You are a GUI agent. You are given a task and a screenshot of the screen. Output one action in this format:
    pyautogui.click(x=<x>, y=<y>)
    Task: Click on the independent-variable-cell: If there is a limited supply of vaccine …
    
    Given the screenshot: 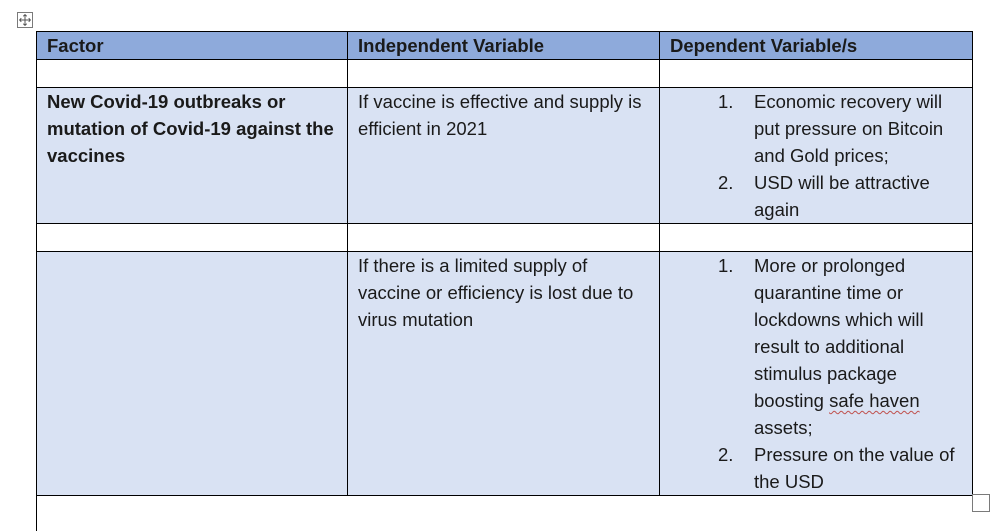 What is the action you would take?
    pyautogui.click(x=503, y=373)
    